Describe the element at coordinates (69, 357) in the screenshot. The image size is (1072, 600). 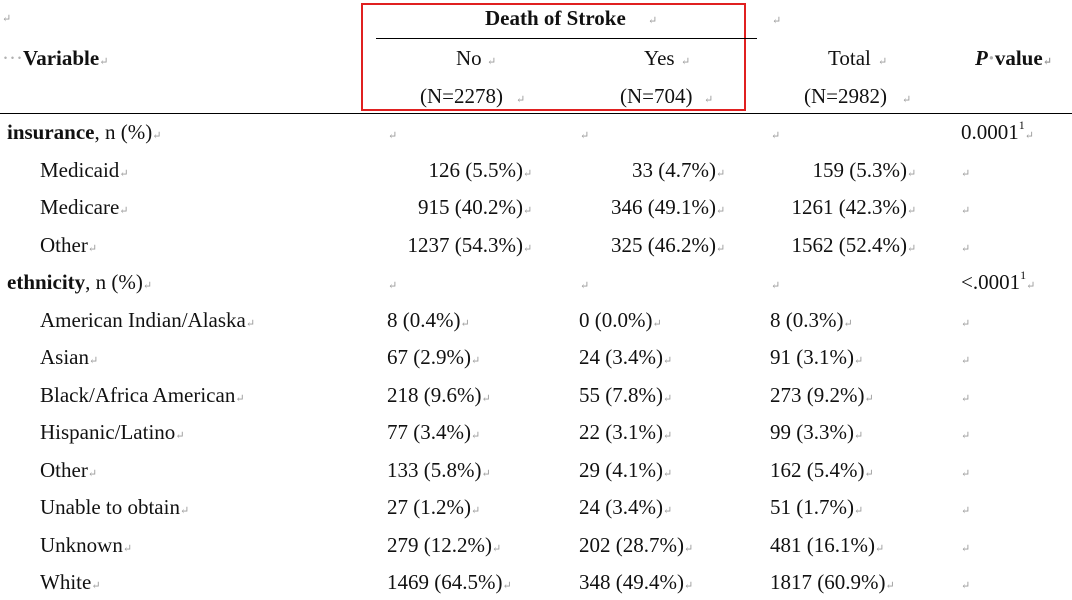
I see `row-label: Asian↵` at that location.